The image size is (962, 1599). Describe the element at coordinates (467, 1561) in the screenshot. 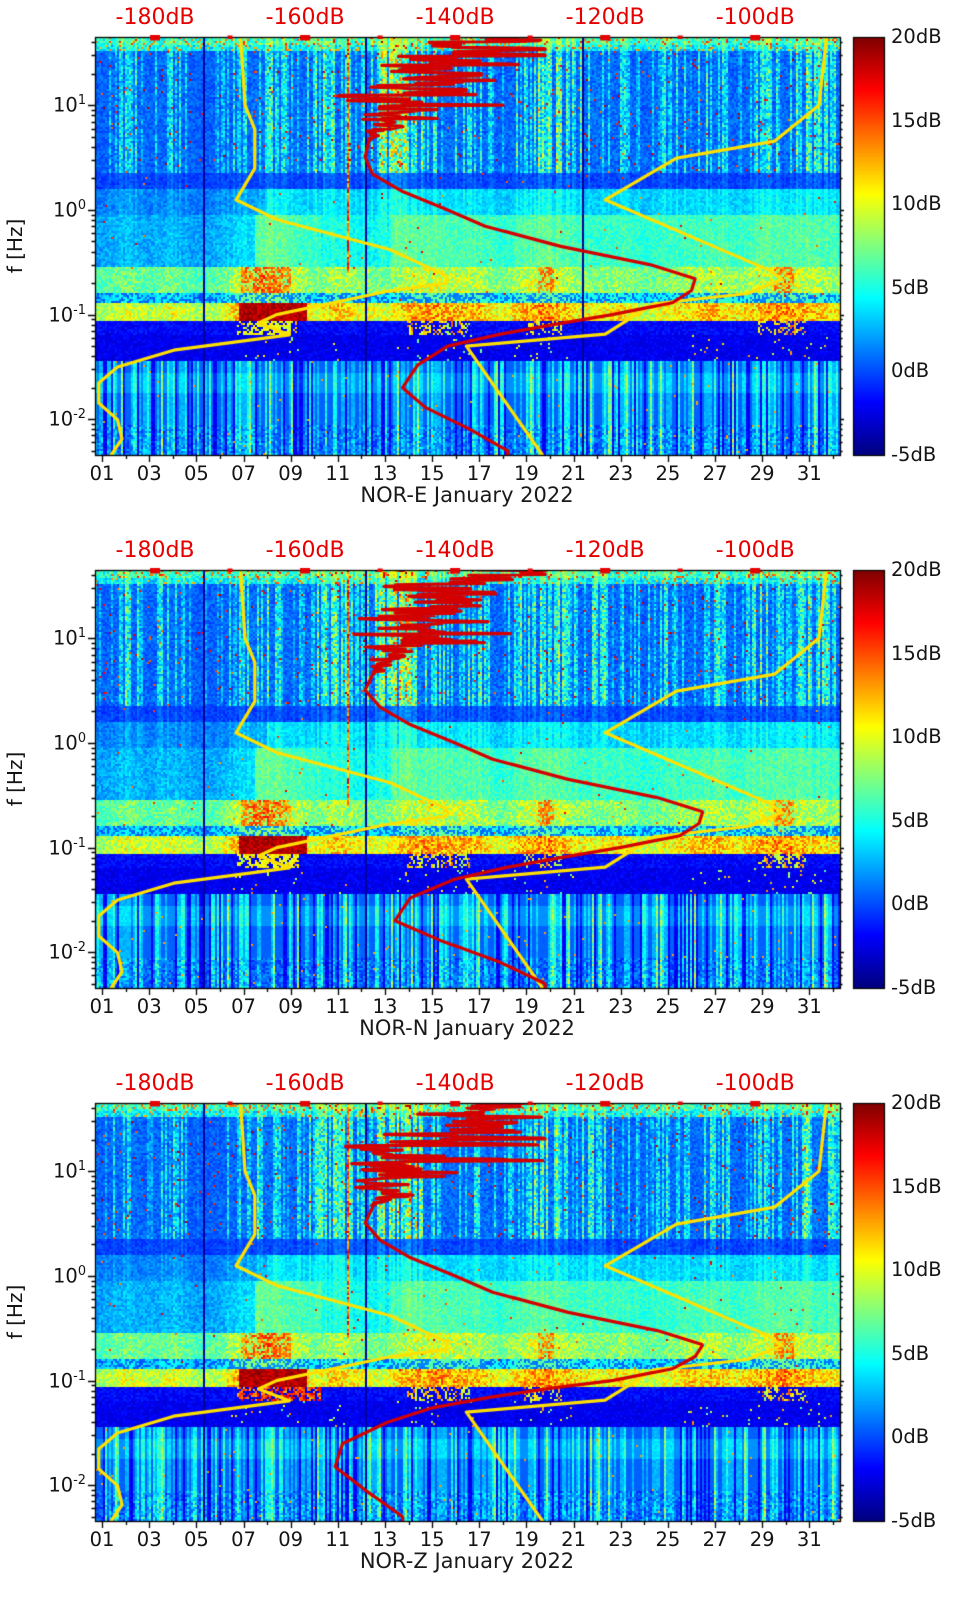

I see `subplot-title: NOR-Z January 2022` at that location.